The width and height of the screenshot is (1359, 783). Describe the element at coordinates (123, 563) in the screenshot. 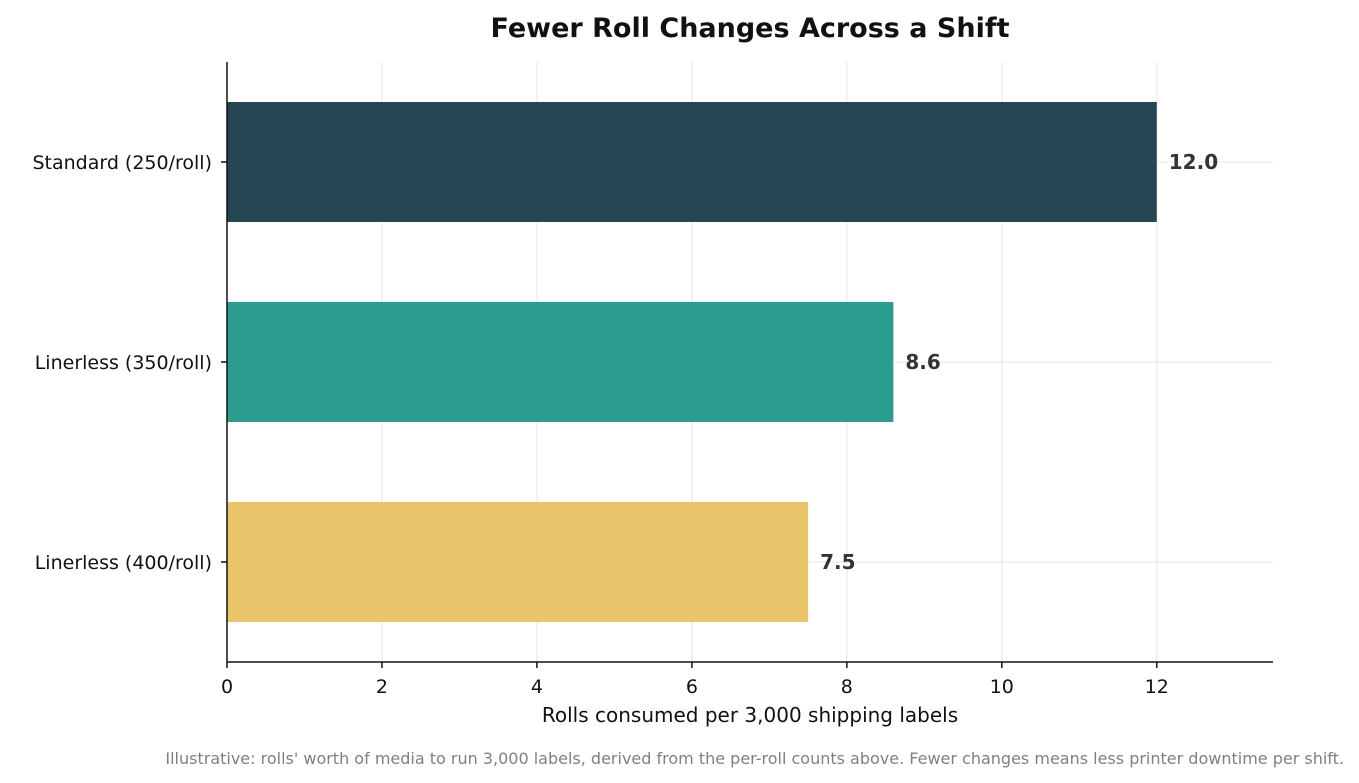

I see `y-tick-label: Linerless (400/roll)` at that location.